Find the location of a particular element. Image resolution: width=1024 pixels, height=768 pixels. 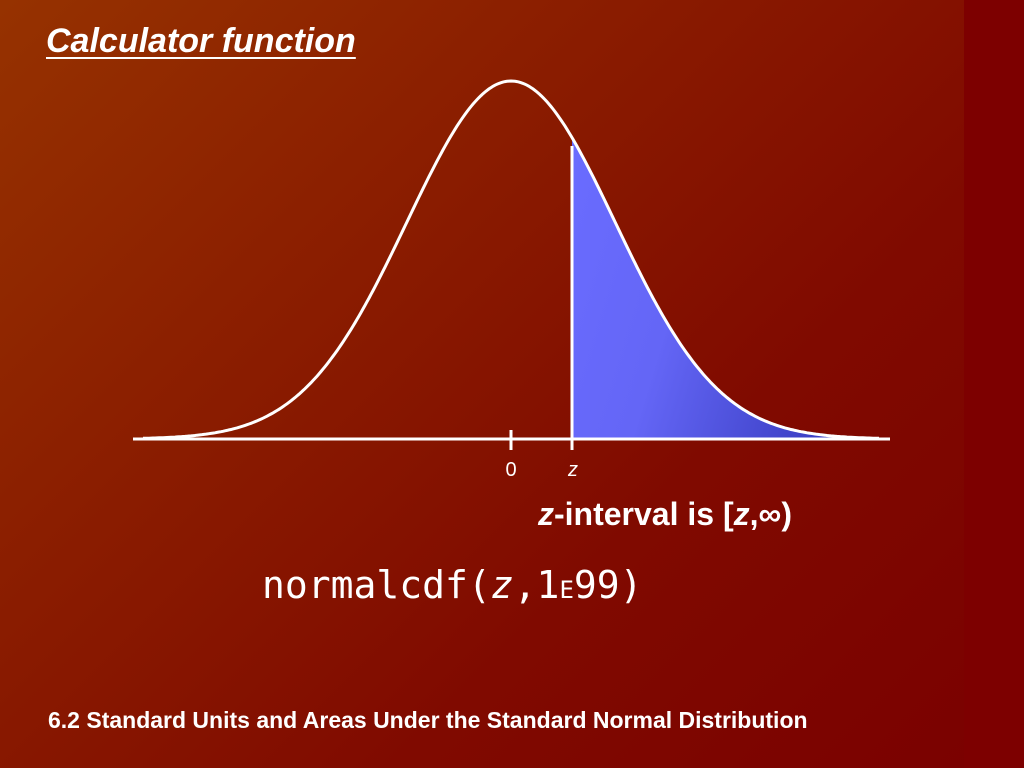

zero-tick-label: 0 is located at coordinates (510, 470).